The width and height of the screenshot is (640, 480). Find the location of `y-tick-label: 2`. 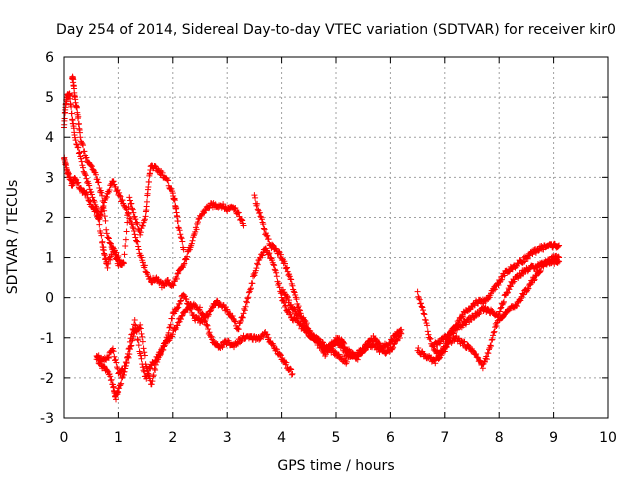

y-tick-label: 2 is located at coordinates (49, 218).